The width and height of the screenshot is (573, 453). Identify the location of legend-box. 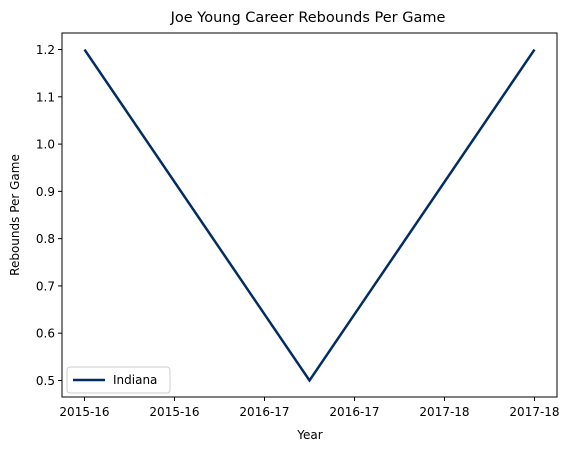
(118, 380).